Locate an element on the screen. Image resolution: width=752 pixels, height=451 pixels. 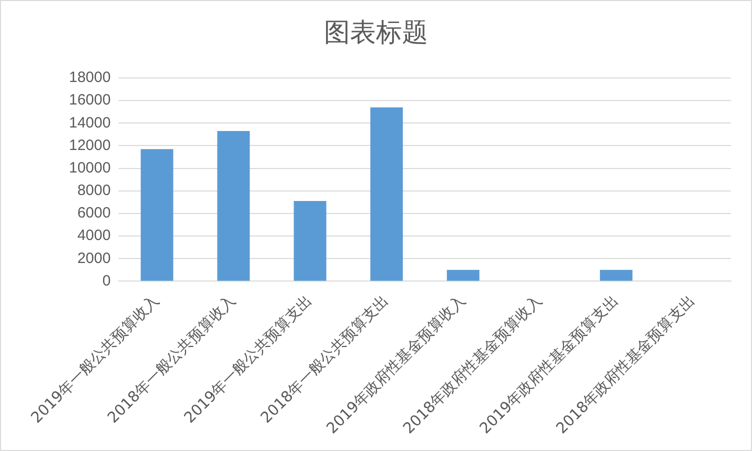
y-tick-label: 12000 is located at coordinates (89, 145).